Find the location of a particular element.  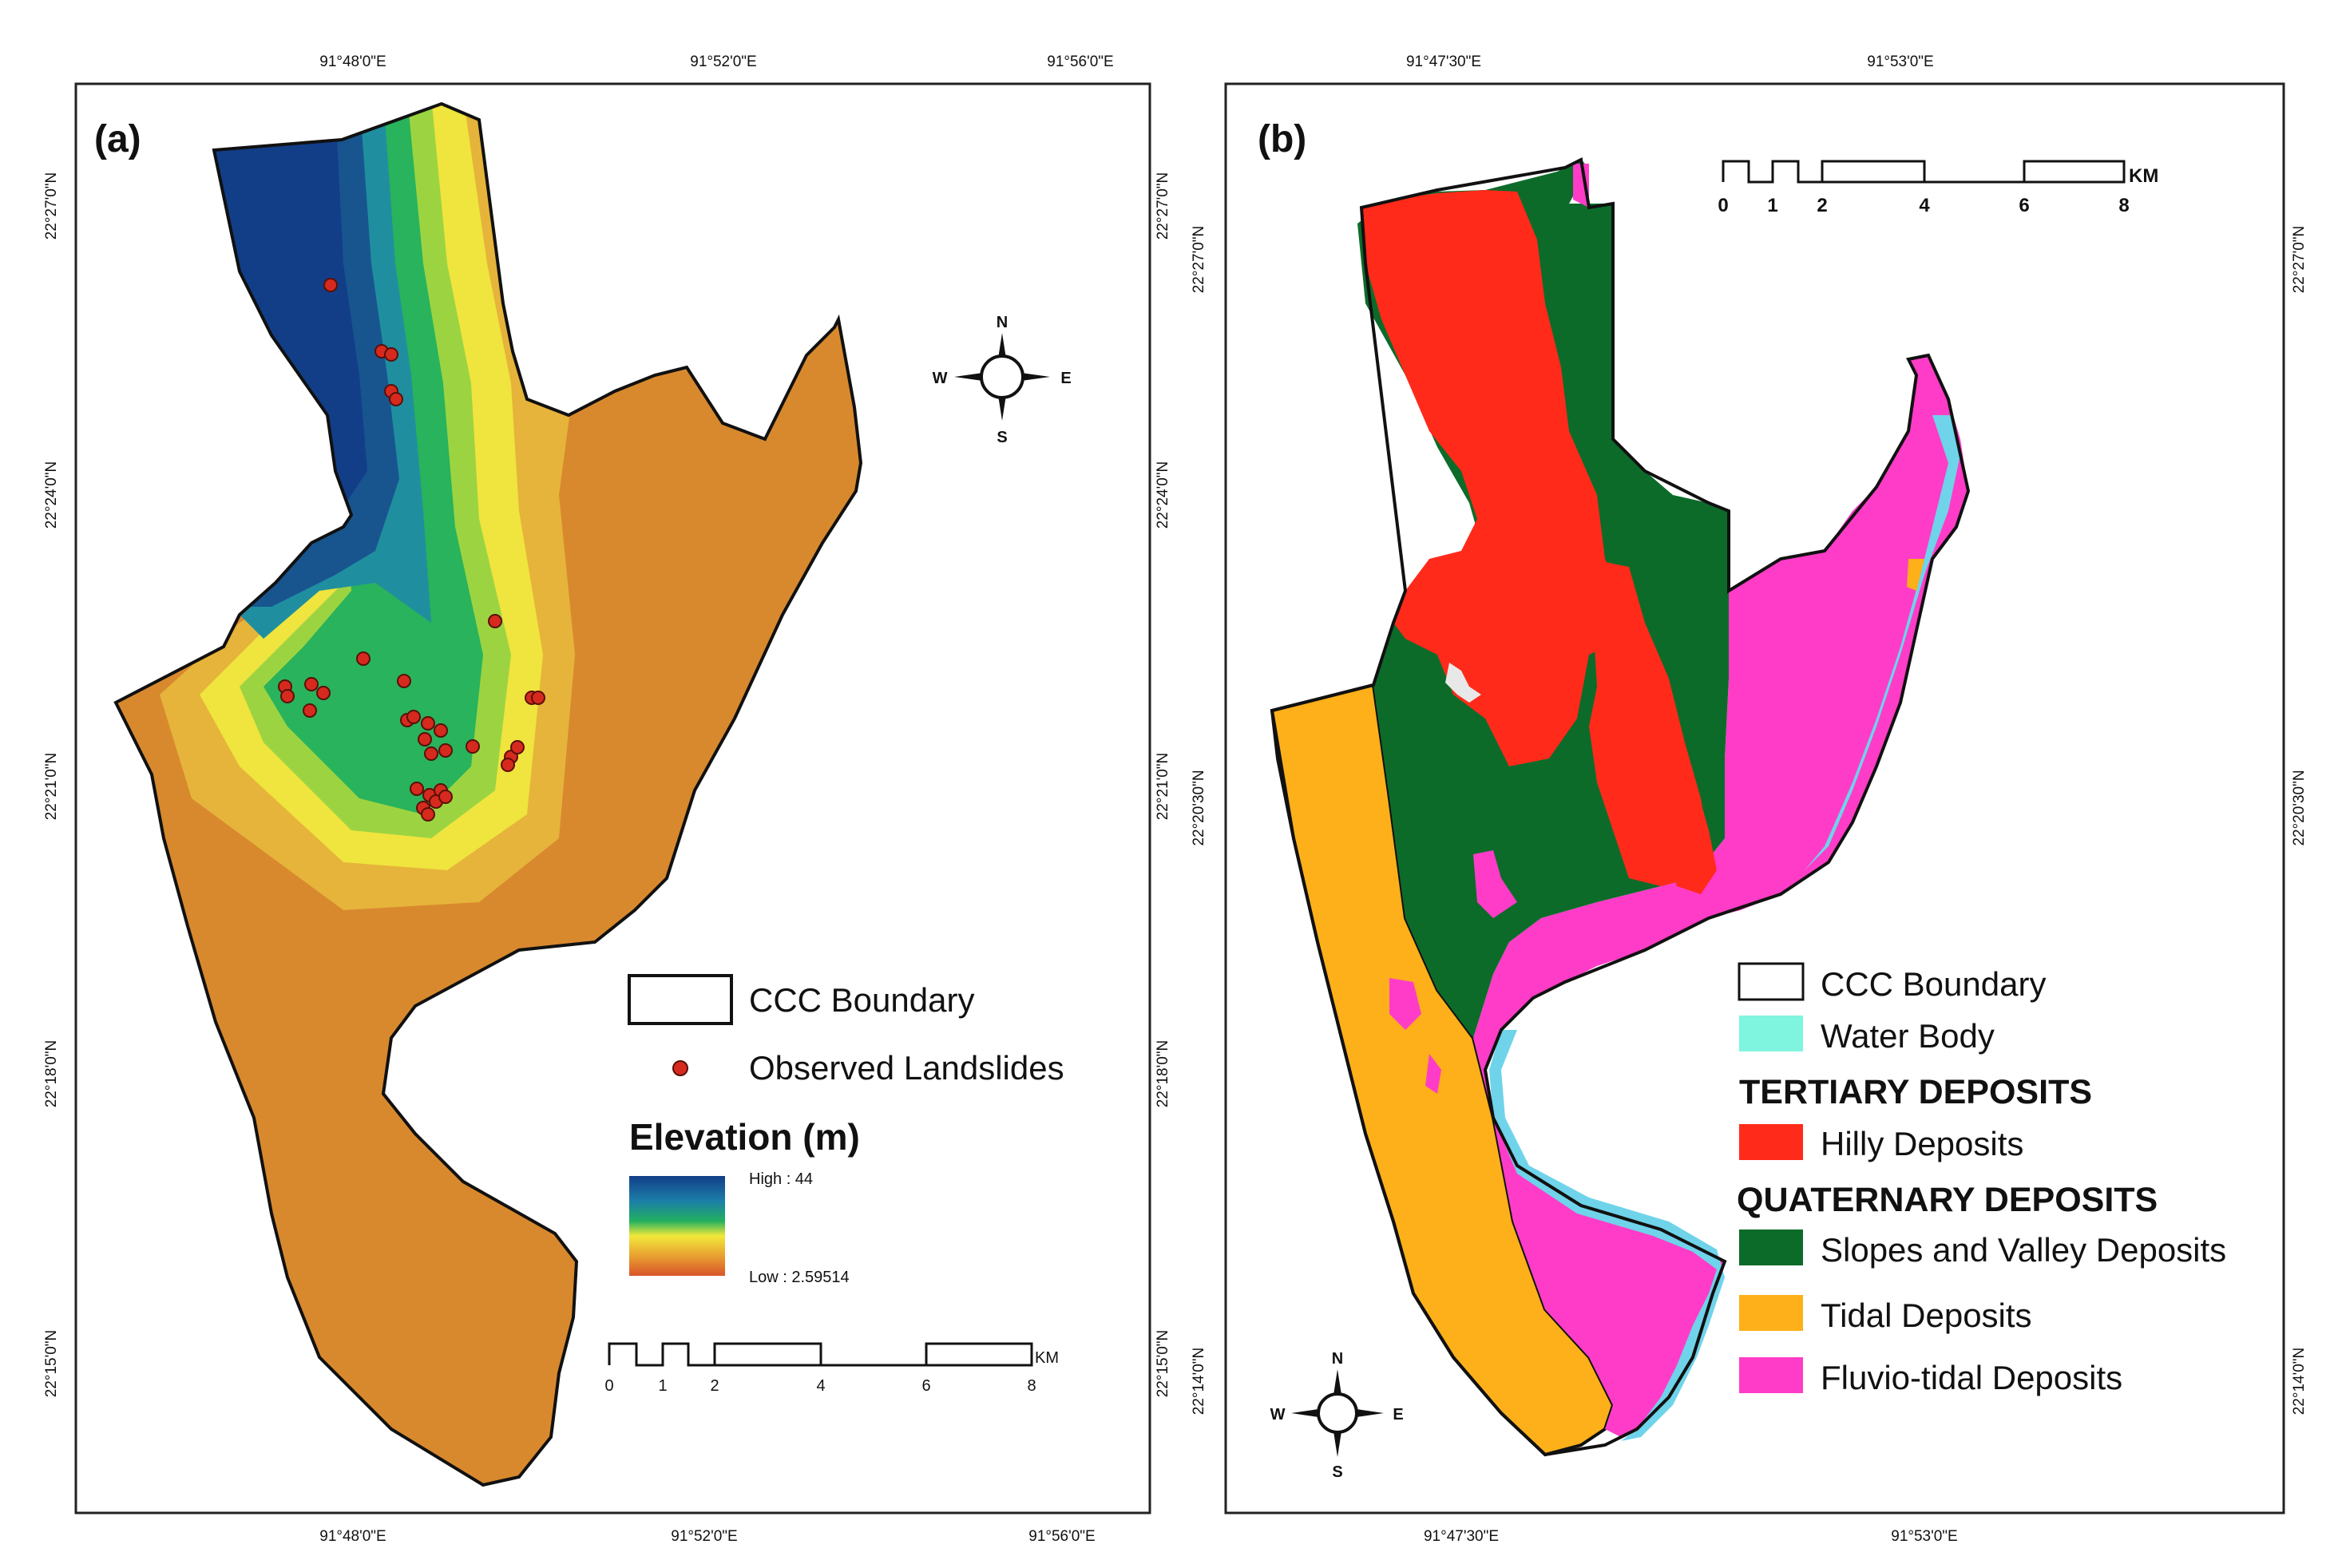

legend-b-tidal-label: Tidal Deposits is located at coordinates (1927, 1315).